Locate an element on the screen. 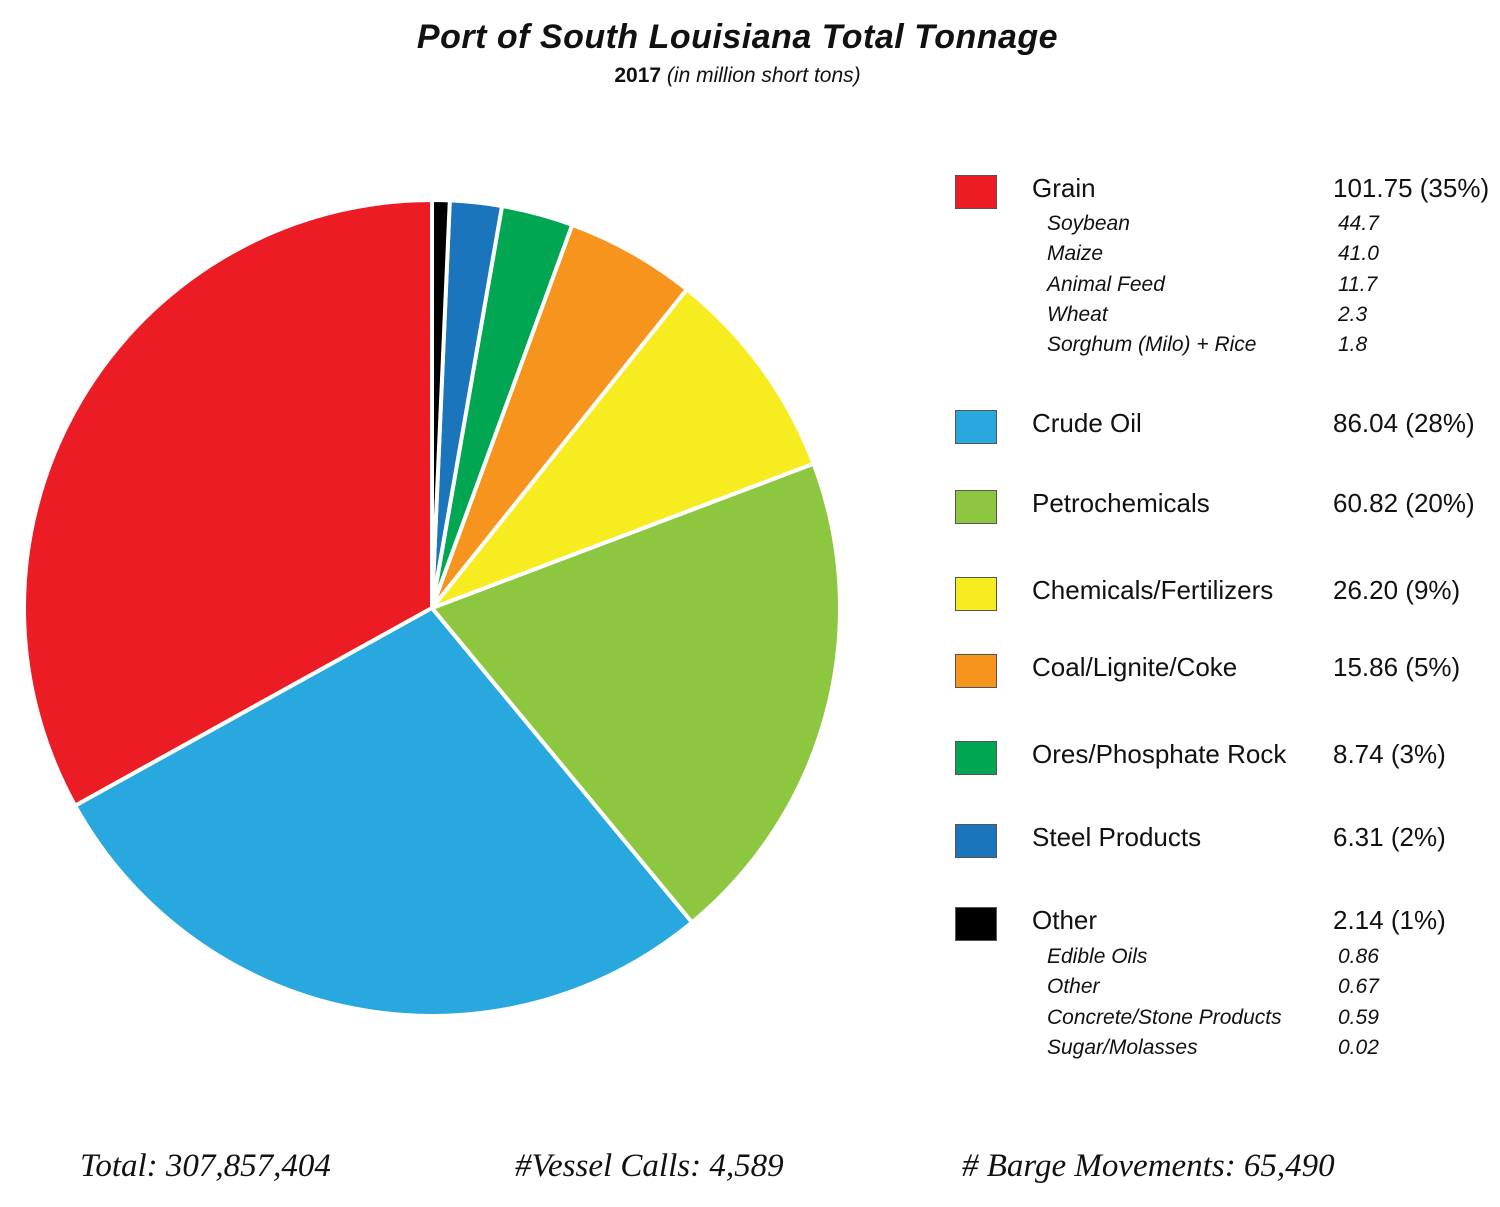 This screenshot has height=1207, width=1500. legend-label-chemicals-fertilizers: Chemicals/Fertilizers is located at coordinates (1153, 590).